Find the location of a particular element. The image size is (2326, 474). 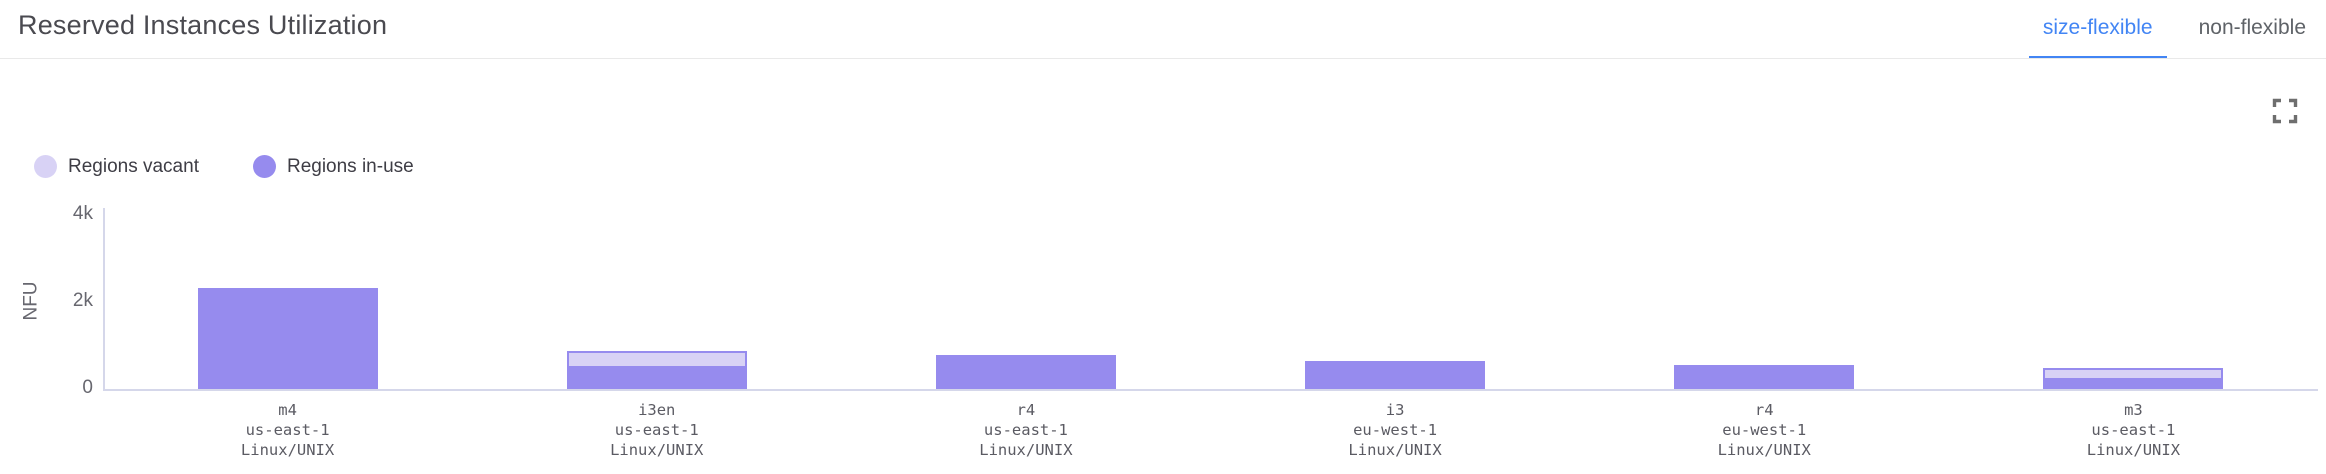

legend-label: Regions vacant is located at coordinates (133, 166).